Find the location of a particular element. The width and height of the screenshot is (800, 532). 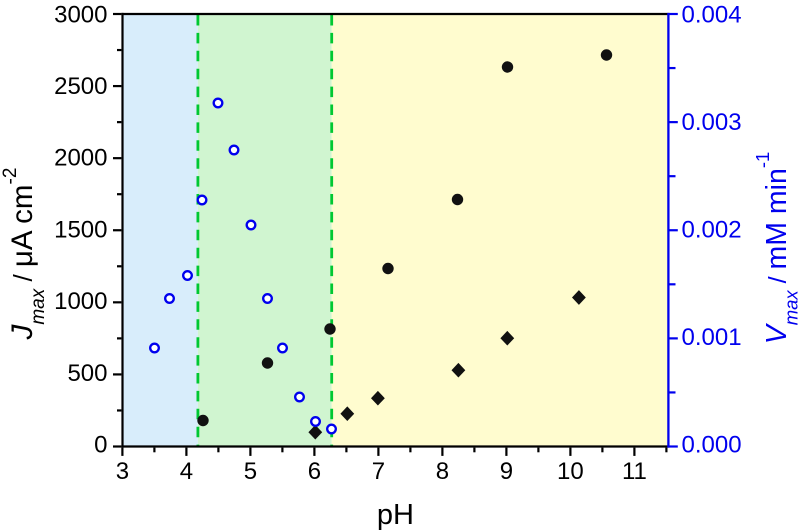

svg-text: 7 is located at coordinates (378, 471).